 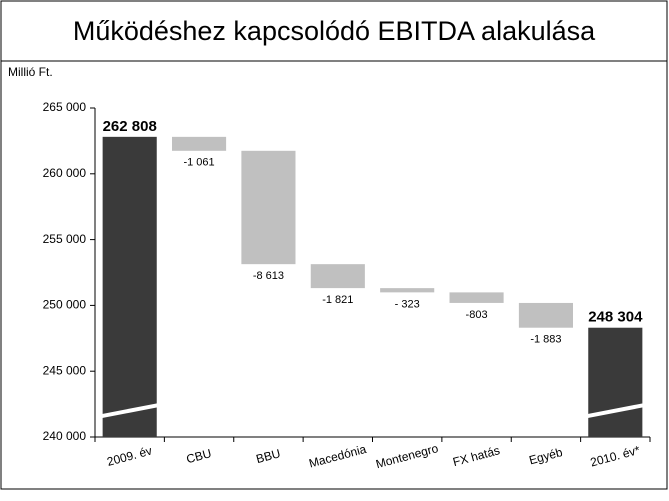 I want to click on y-axis-label: Millió Ft., so click(x=30, y=72).